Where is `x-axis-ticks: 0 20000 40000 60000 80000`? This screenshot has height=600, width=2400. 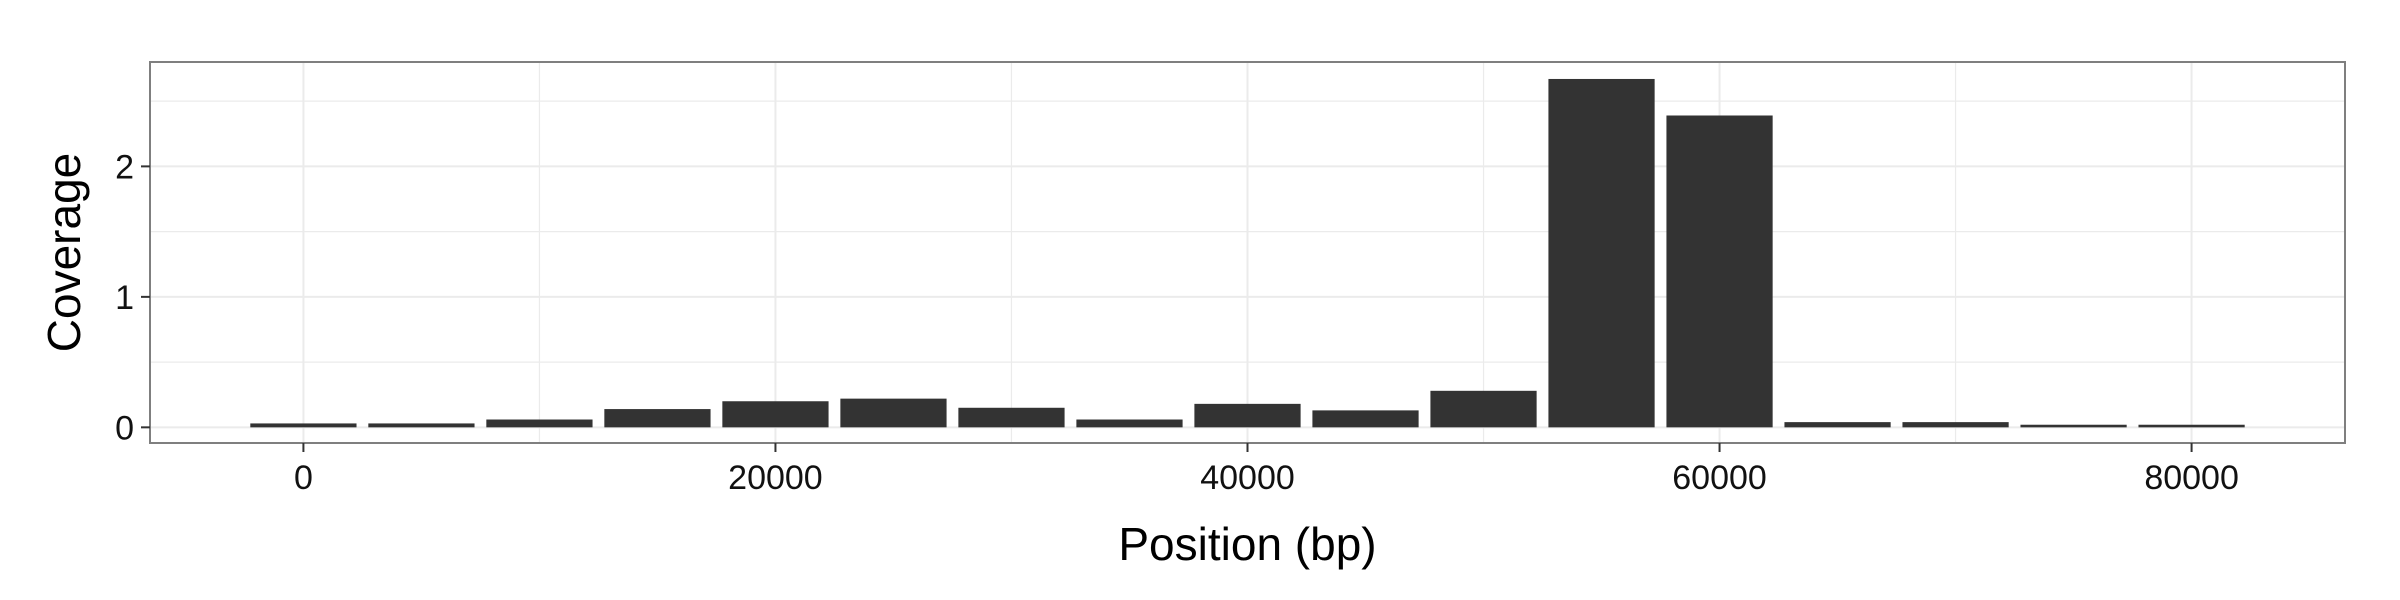 x-axis-ticks: 0 20000 40000 60000 80000 is located at coordinates (1266, 470).